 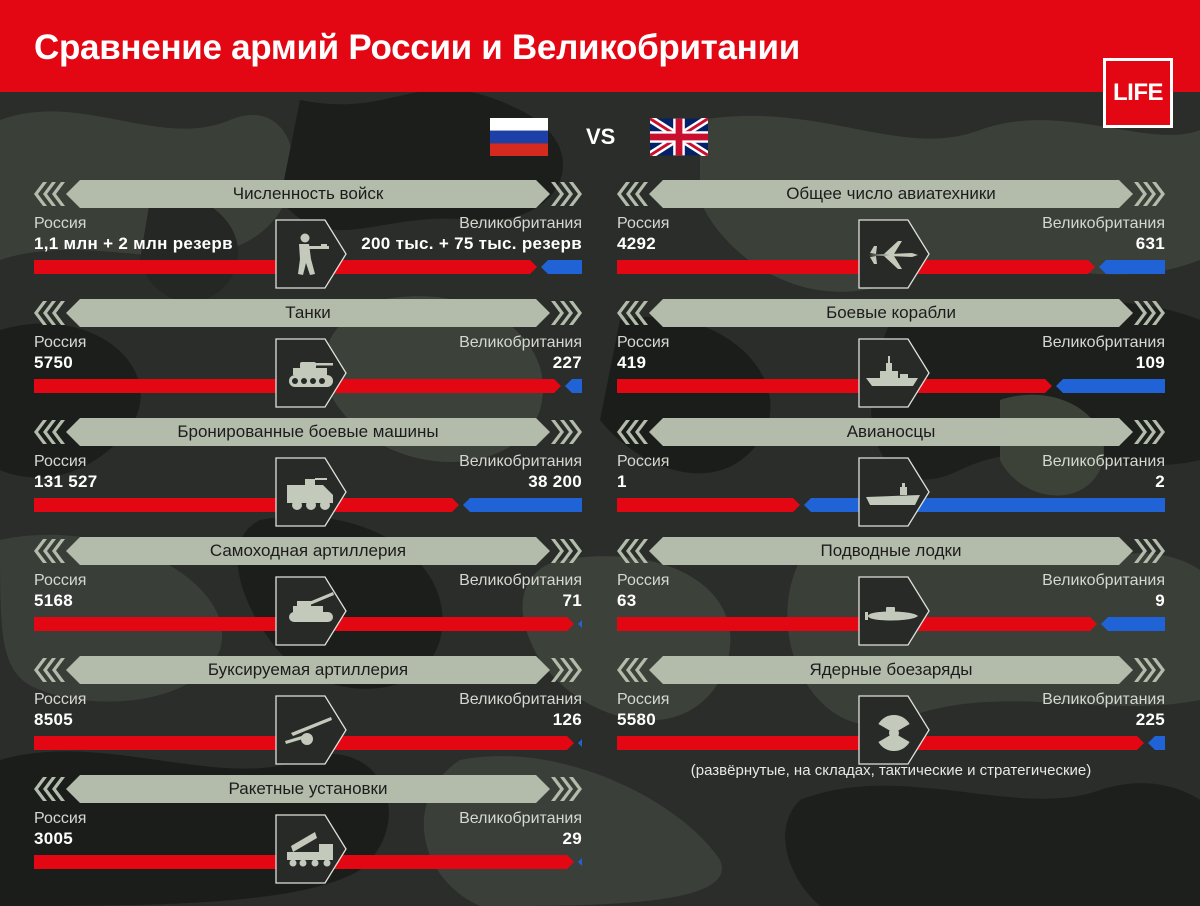 I want to click on russia-value: 4292, so click(x=637, y=243).